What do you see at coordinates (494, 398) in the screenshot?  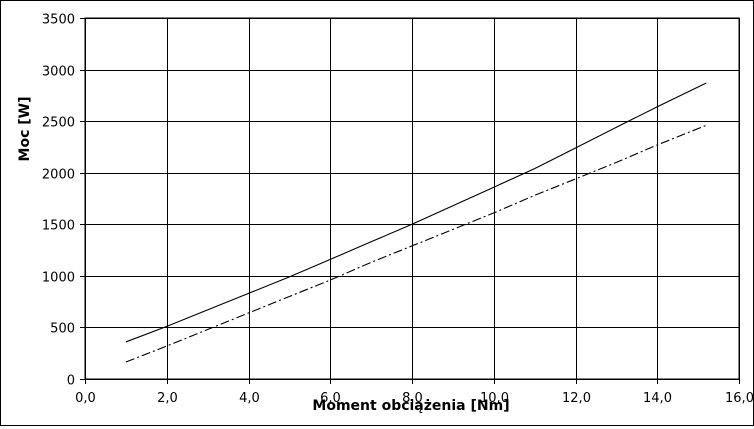 I see `x-tick-label: 10,0` at bounding box center [494, 398].